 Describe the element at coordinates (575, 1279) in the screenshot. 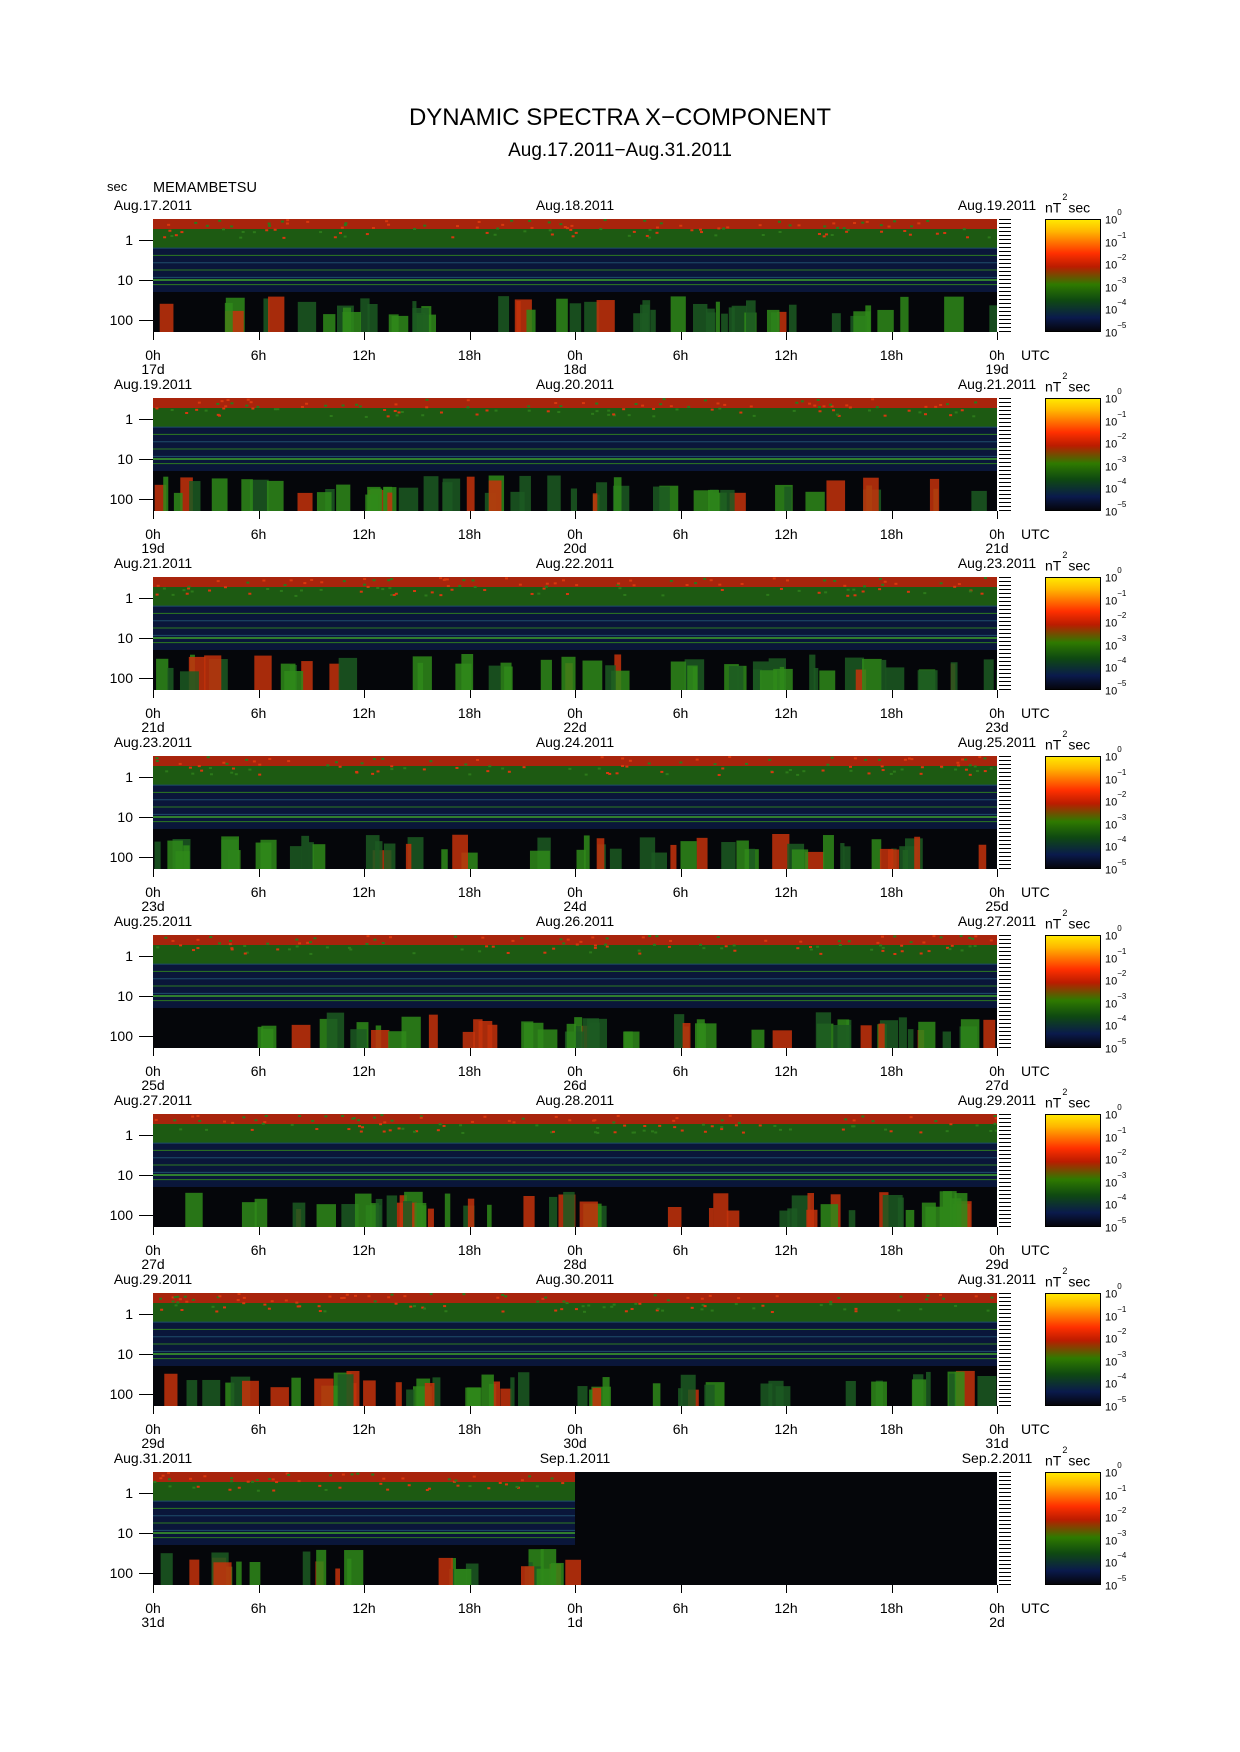

I see `panel-date-mid: Aug.30.2011` at that location.